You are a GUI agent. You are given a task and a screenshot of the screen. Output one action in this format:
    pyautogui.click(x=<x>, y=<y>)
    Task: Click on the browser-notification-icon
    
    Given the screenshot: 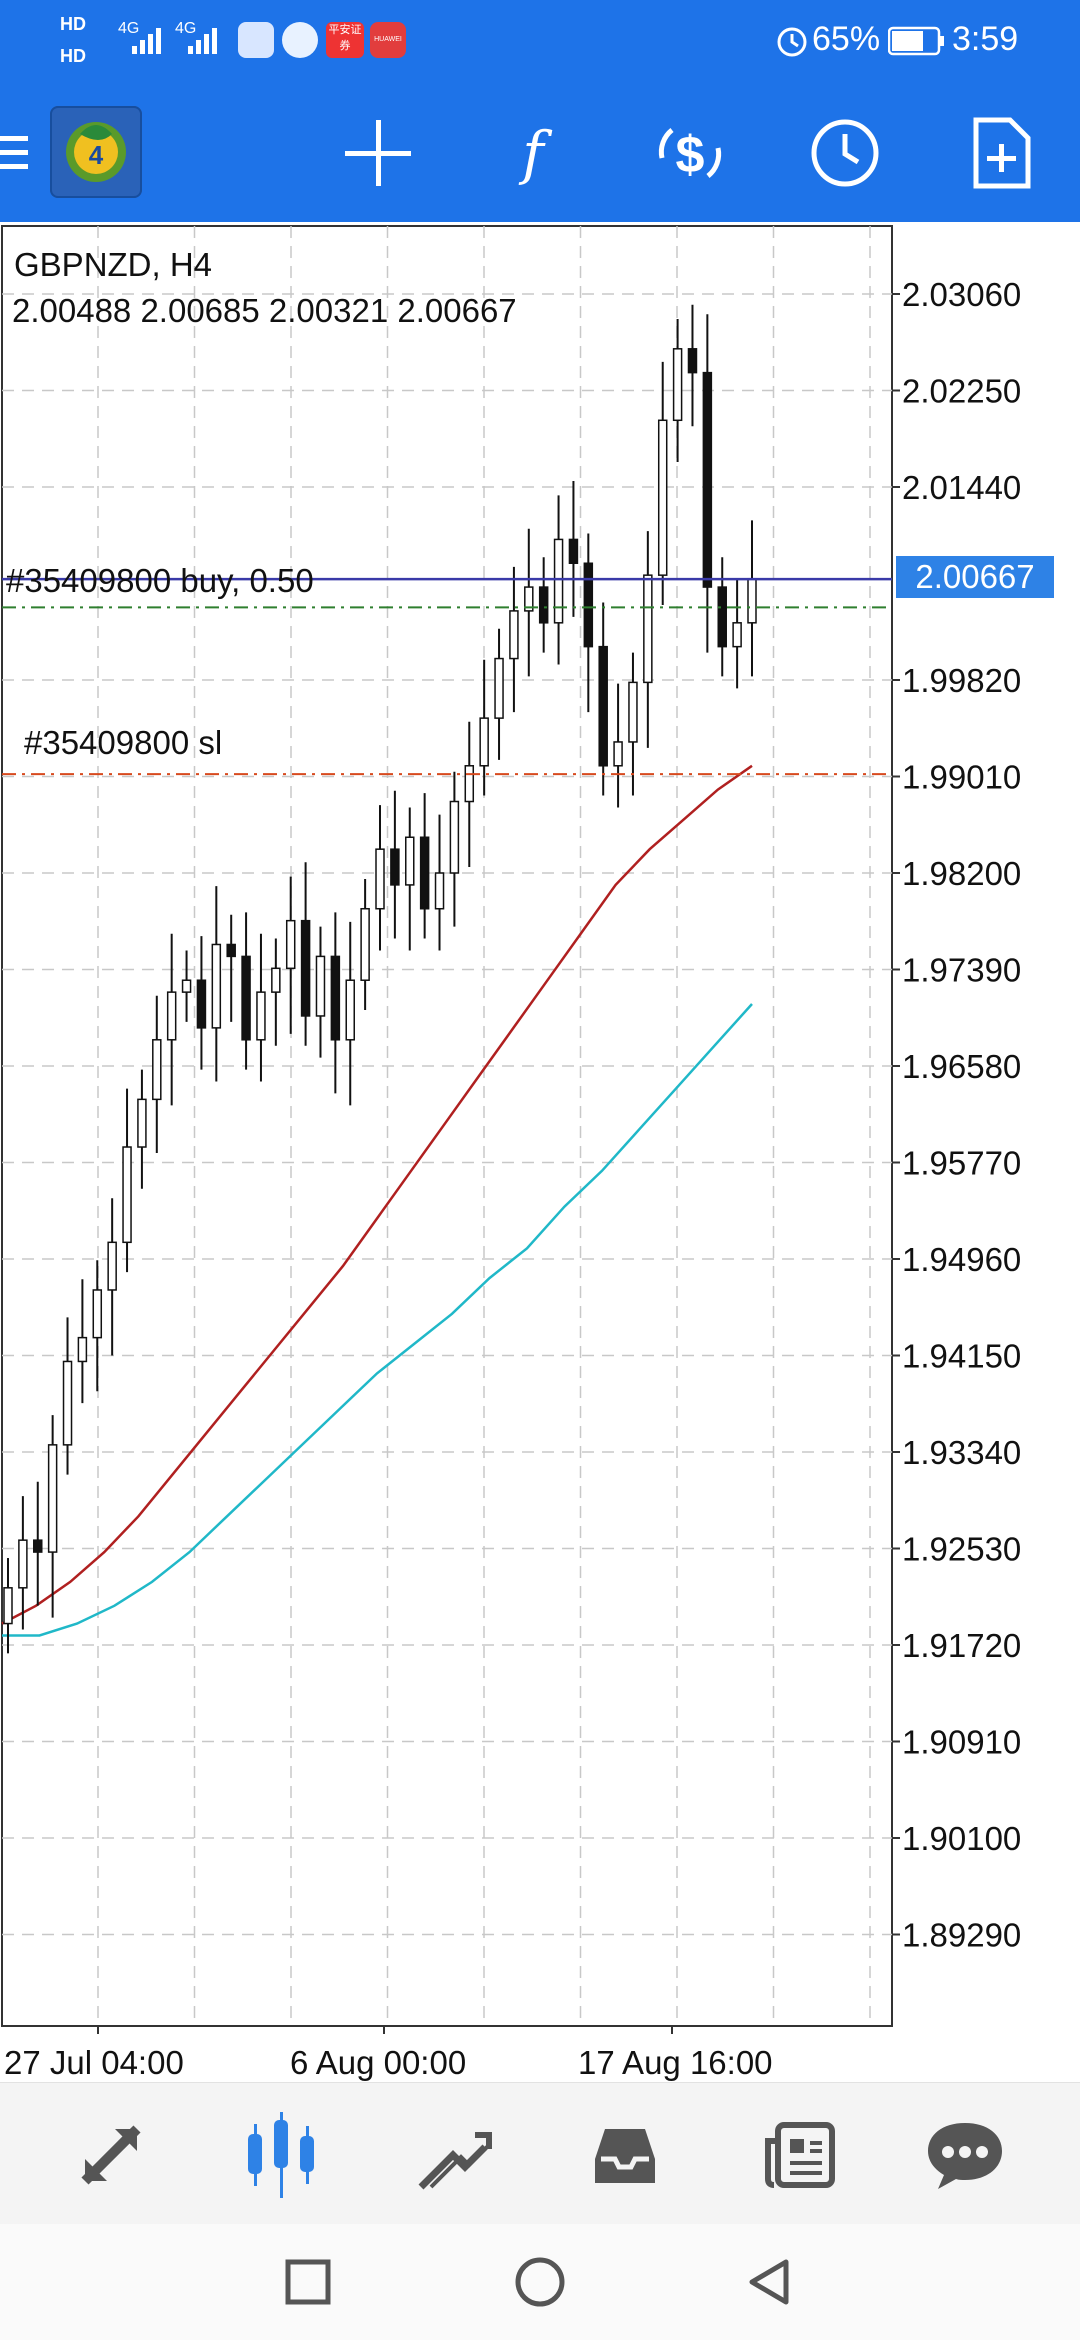 What is the action you would take?
    pyautogui.click(x=300, y=40)
    